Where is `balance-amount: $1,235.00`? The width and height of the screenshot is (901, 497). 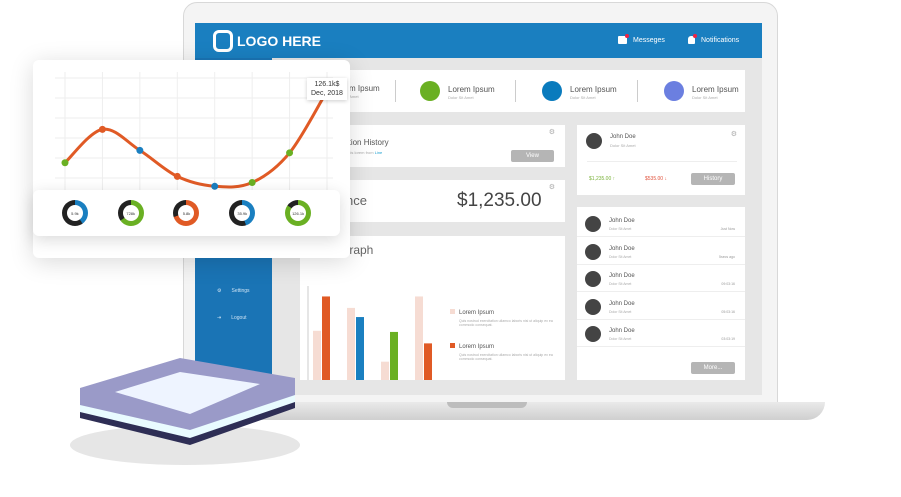 balance-amount: $1,235.00 is located at coordinates (499, 200).